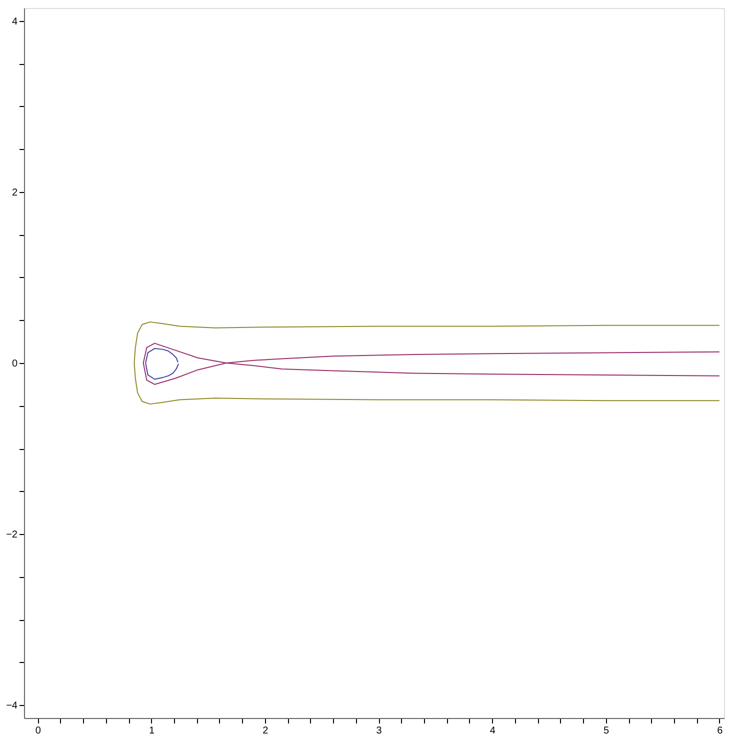  I want to click on y-tick-label: 0, so click(15, 364).